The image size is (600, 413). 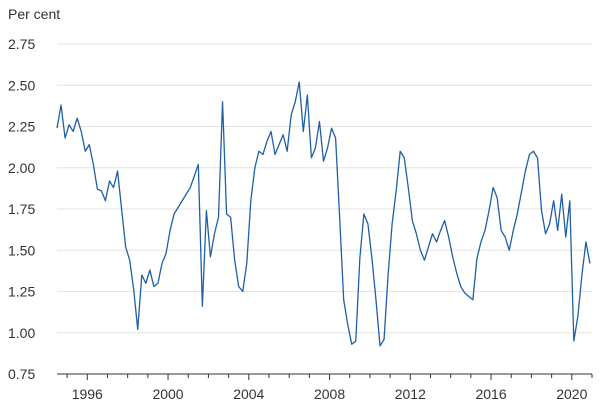 What do you see at coordinates (167, 394) in the screenshot?
I see `x-tick-label: 2000` at bounding box center [167, 394].